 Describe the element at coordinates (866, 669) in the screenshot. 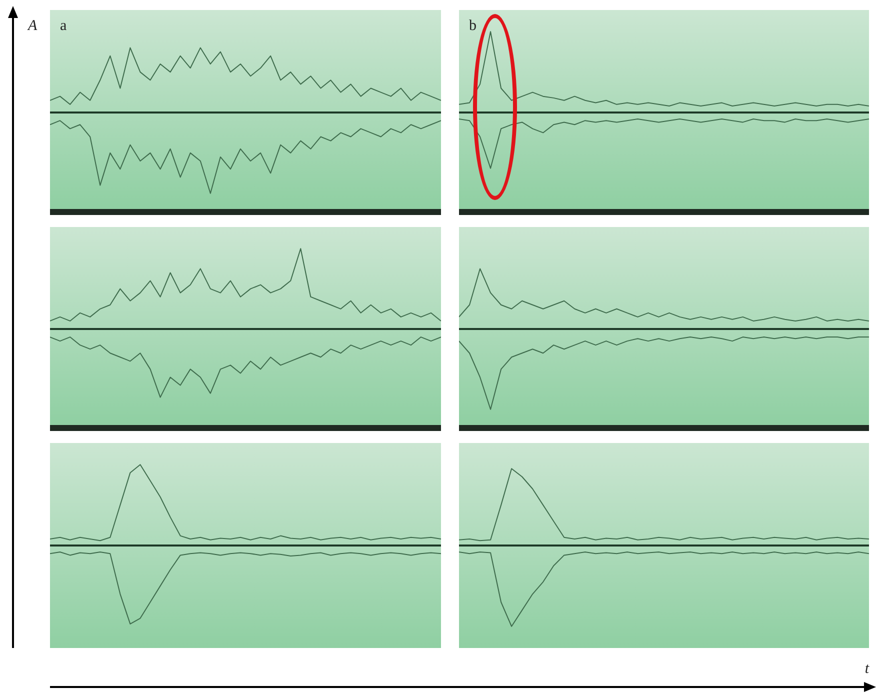

I see `x-axis-title: t` at that location.